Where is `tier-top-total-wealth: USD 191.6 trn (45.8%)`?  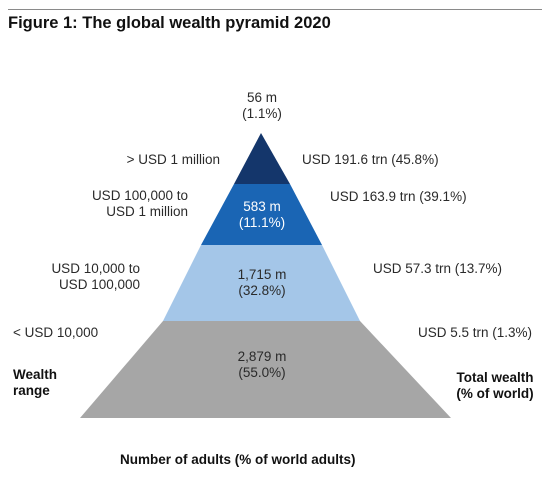 tier-top-total-wealth: USD 191.6 trn (45.8%) is located at coordinates (370, 159).